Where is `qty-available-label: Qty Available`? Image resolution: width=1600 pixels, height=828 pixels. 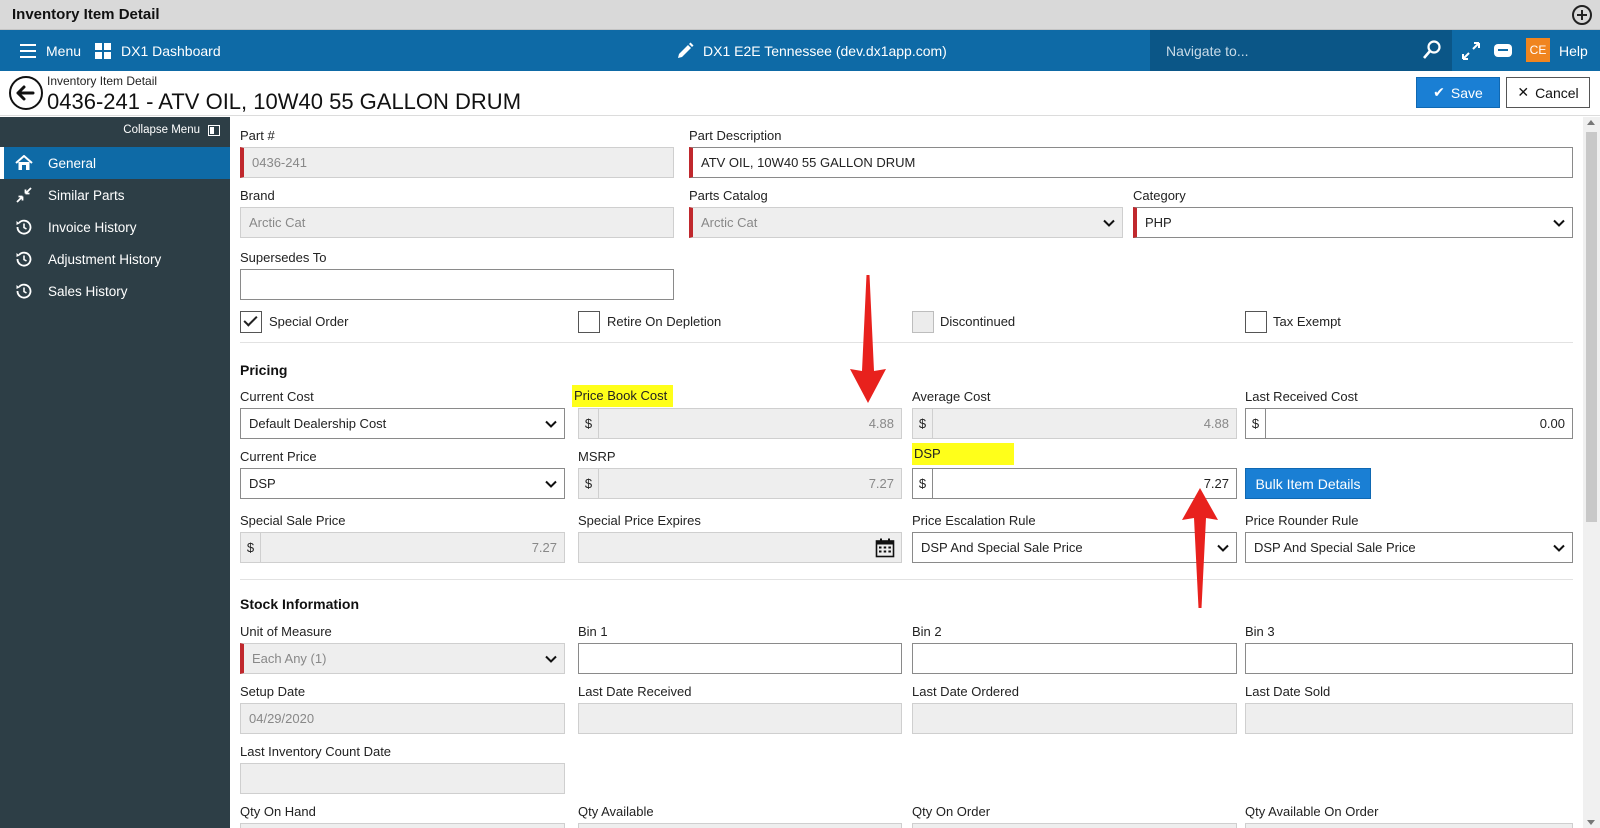 qty-available-label: Qty Available is located at coordinates (616, 811).